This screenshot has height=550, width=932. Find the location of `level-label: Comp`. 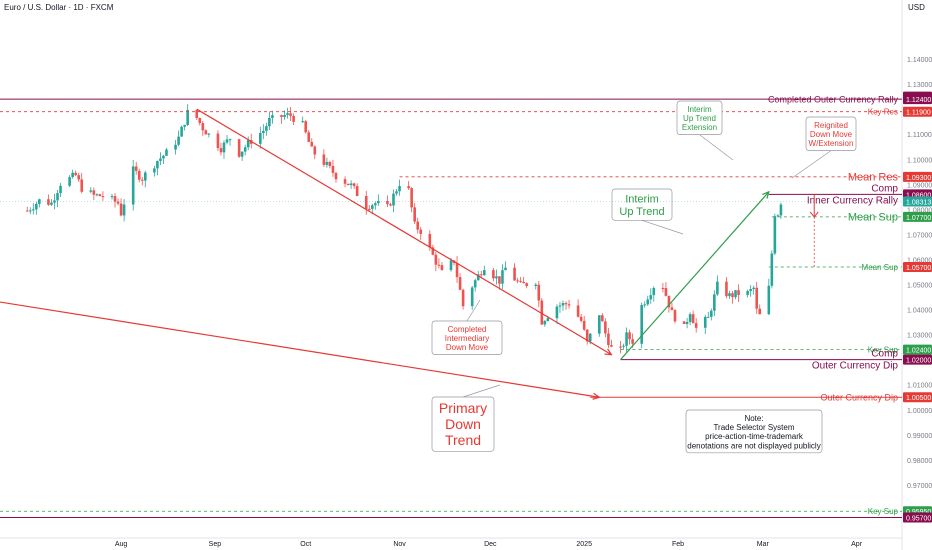

level-label: Comp is located at coordinates (884, 354).